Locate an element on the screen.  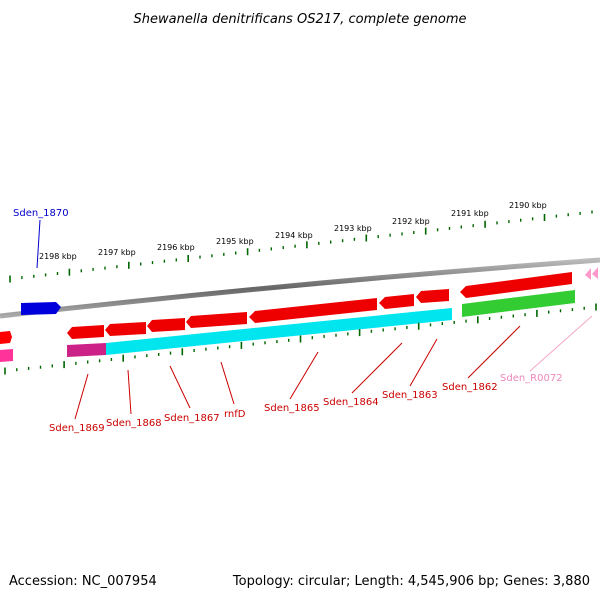
lower-scale-ticks is located at coordinates (300, 339).